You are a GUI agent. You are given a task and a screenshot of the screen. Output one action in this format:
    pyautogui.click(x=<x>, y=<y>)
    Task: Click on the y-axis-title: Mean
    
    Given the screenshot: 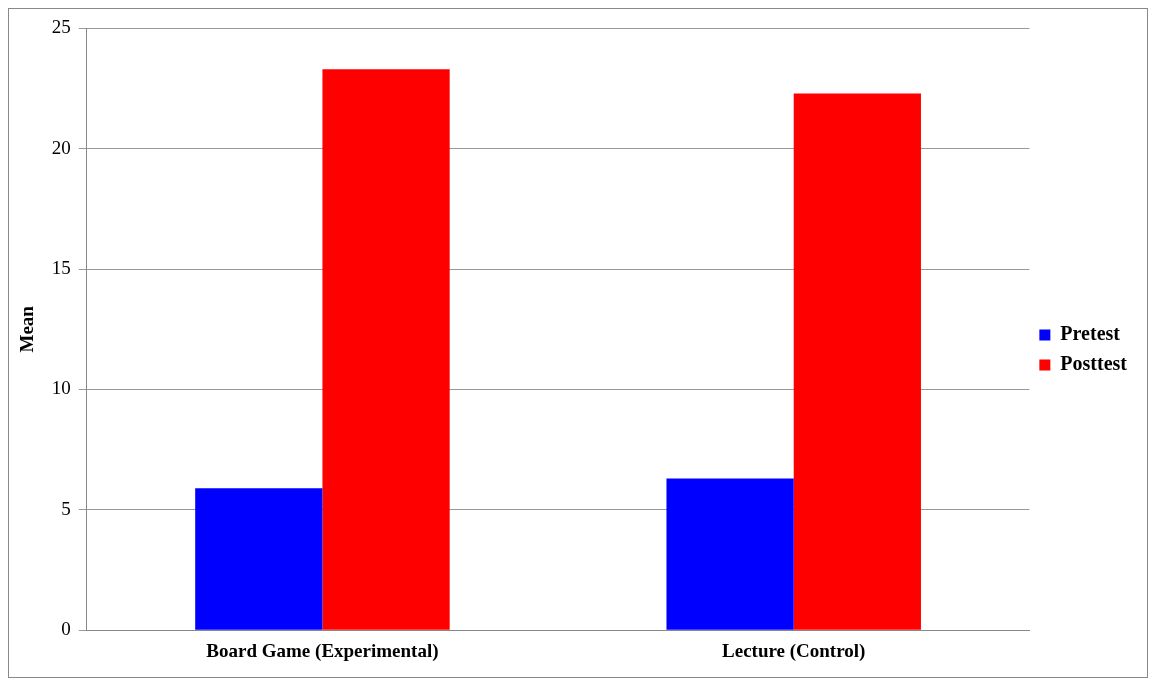 What is the action you would take?
    pyautogui.click(x=27, y=329)
    